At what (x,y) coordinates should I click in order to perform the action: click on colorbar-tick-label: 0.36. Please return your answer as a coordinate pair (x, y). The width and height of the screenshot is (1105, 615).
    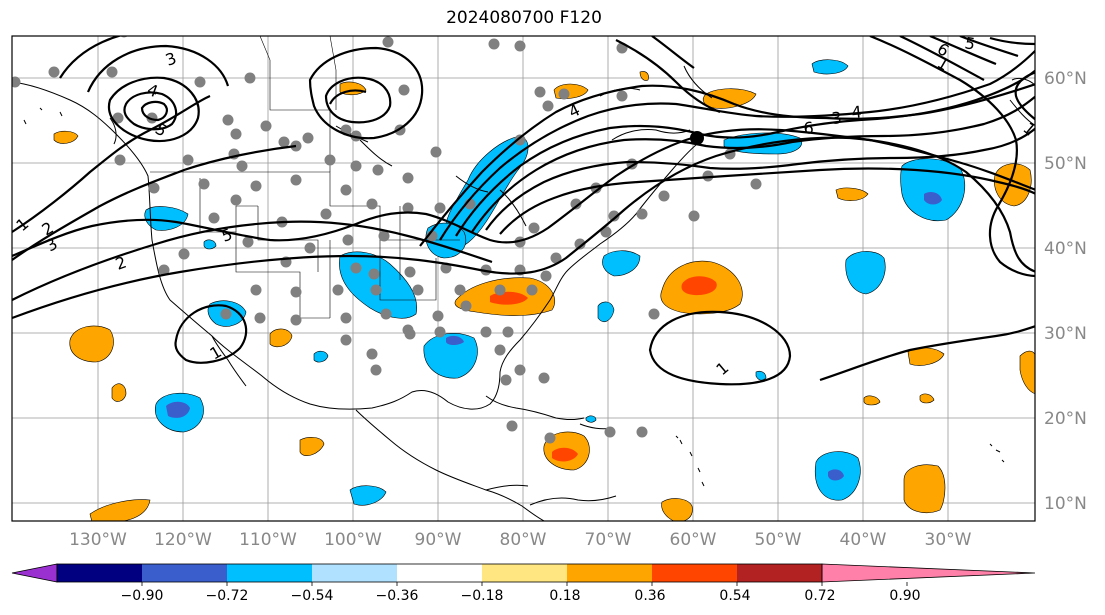
    Looking at the image, I should click on (649, 596).